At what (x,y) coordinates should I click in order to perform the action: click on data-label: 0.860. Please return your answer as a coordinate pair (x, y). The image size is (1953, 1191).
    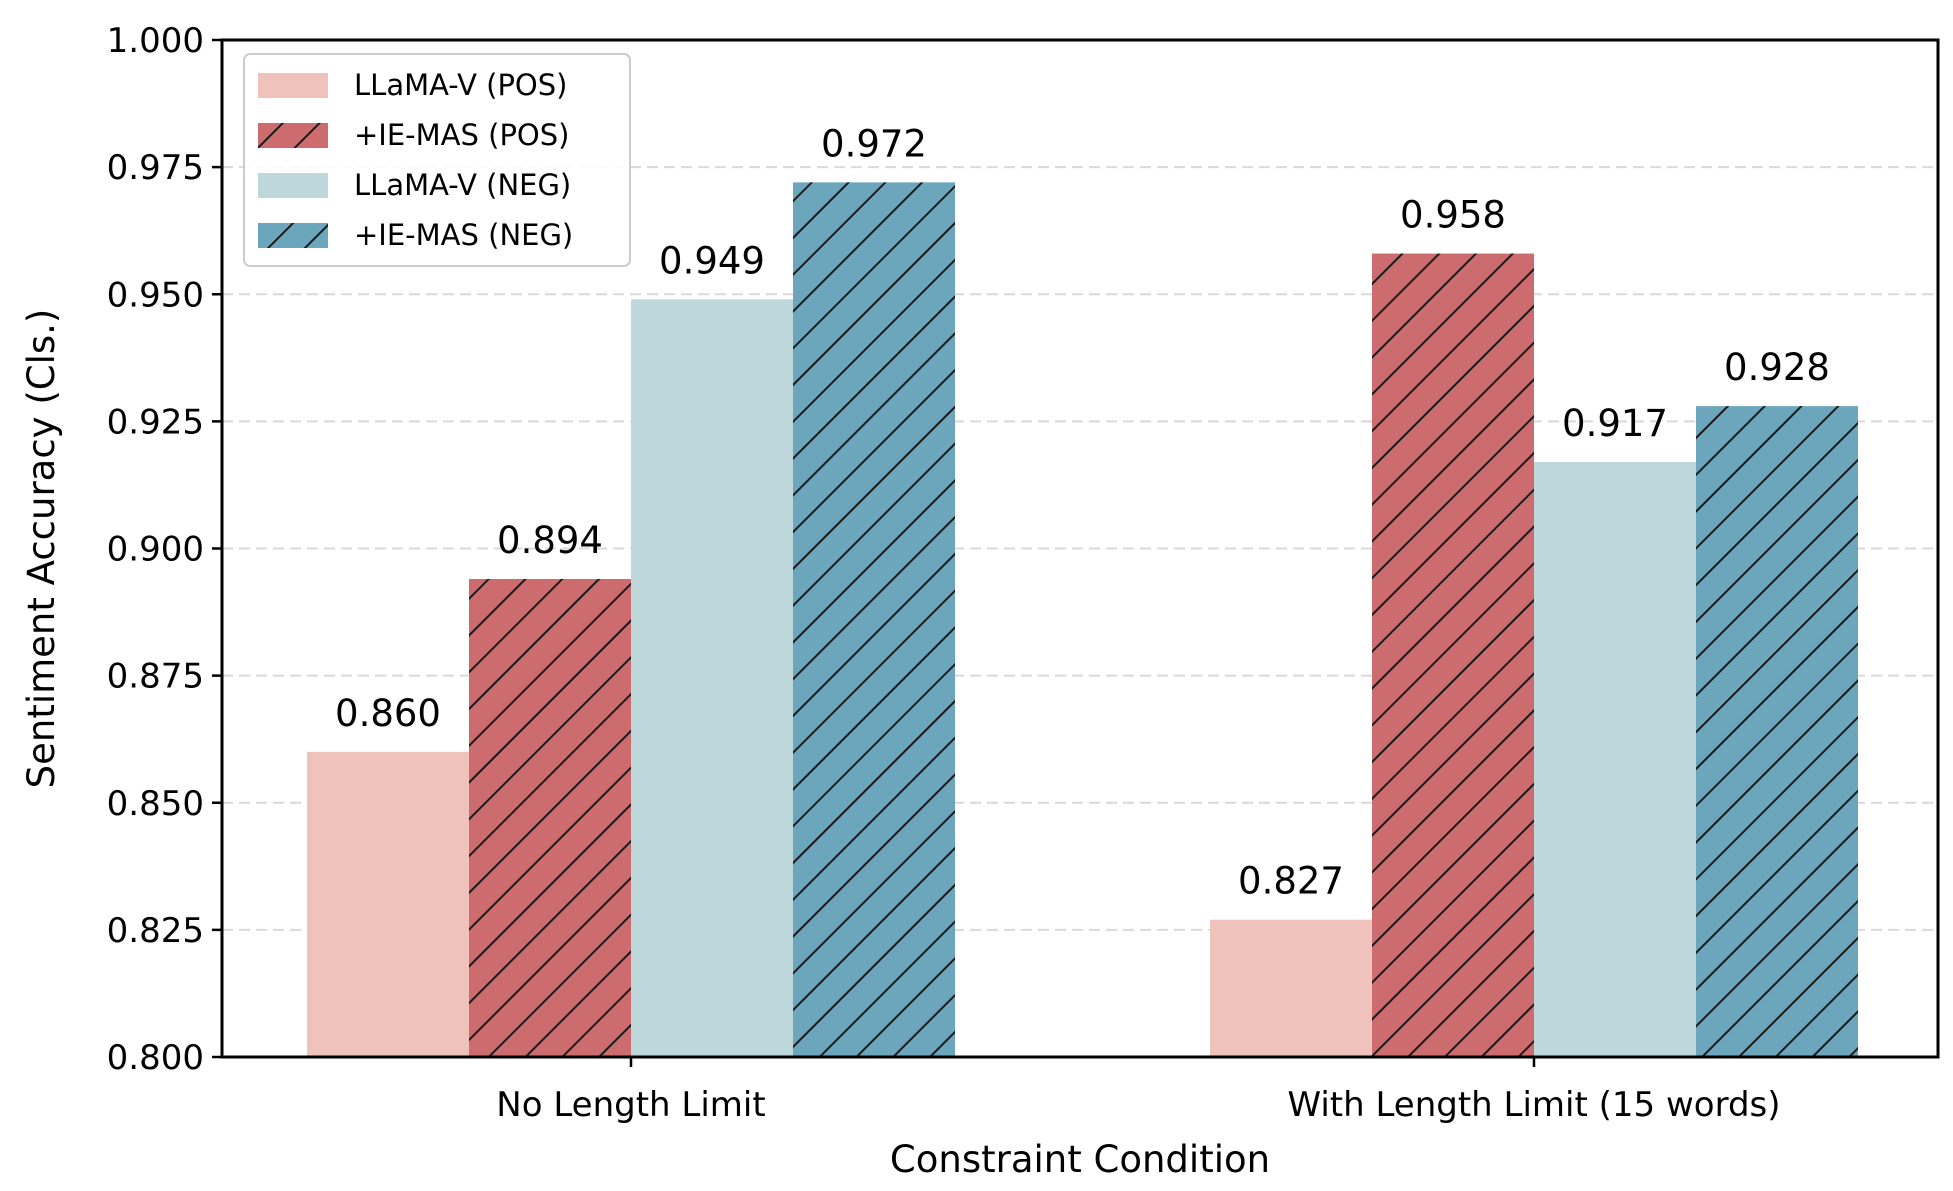
    Looking at the image, I should click on (388, 713).